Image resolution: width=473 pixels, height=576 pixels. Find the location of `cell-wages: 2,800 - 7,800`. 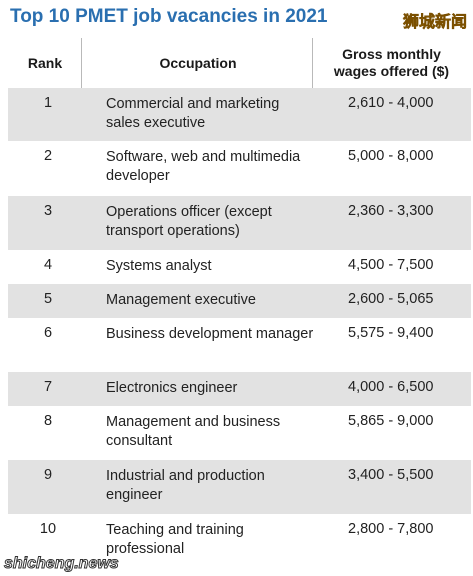

cell-wages: 2,800 - 7,800 is located at coordinates (391, 529).